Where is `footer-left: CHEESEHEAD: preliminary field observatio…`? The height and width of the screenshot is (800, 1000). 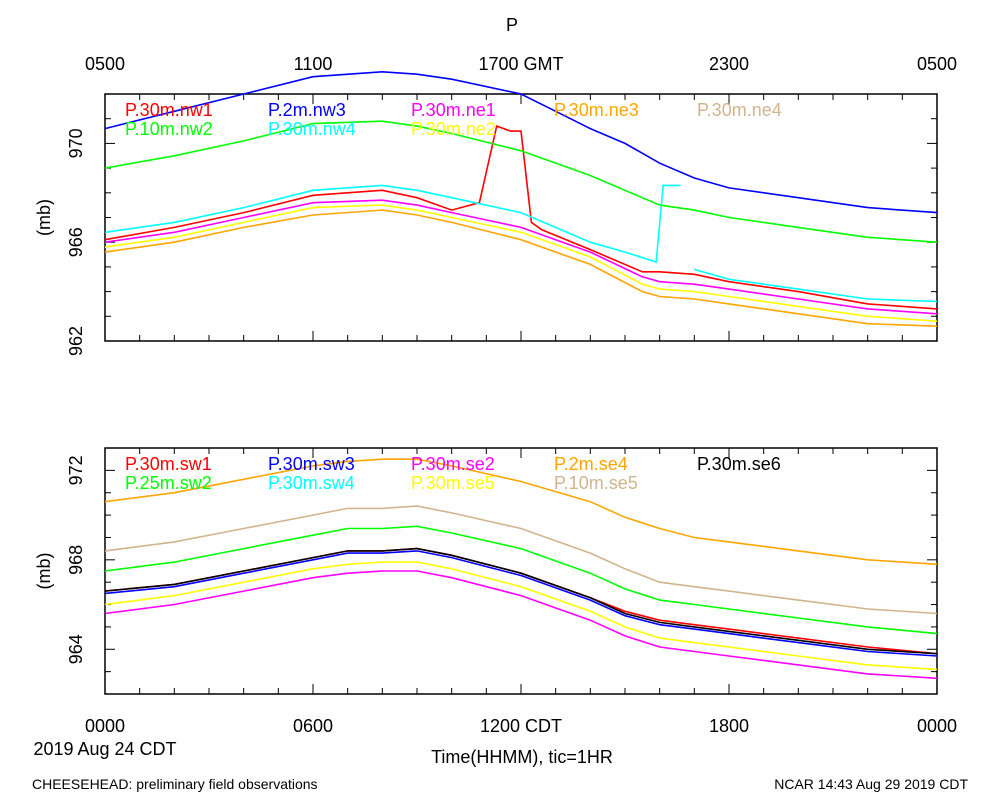 footer-left: CHEESEHEAD: preliminary field observatio… is located at coordinates (175, 784).